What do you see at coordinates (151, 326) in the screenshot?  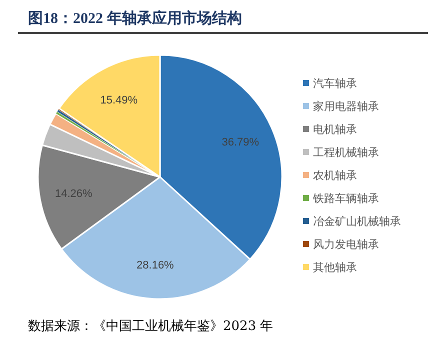 I see `source-note: 数据来源：《中国工业机械年鉴》2023 年` at bounding box center [151, 326].